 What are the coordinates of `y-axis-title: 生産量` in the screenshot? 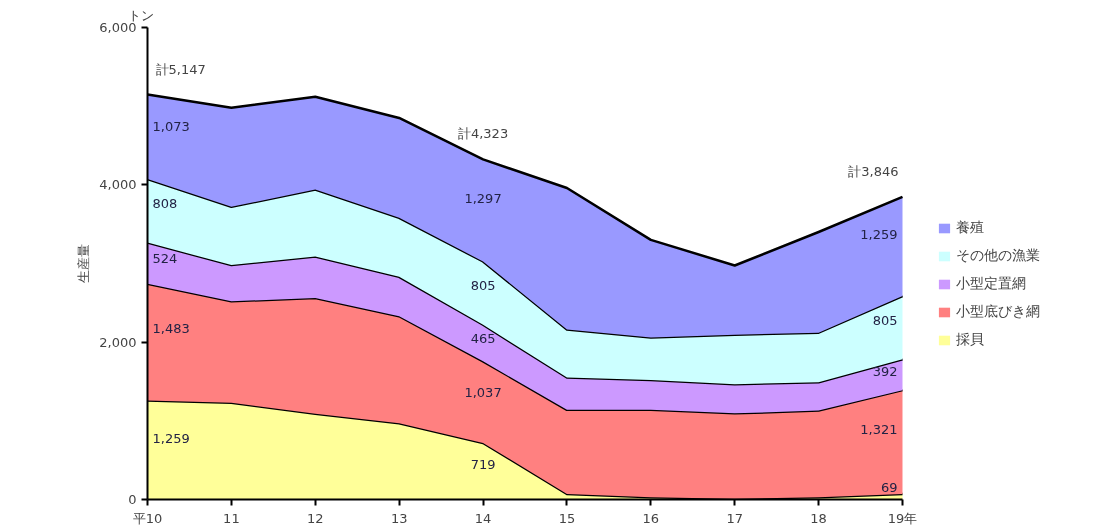 It's located at (84, 263).